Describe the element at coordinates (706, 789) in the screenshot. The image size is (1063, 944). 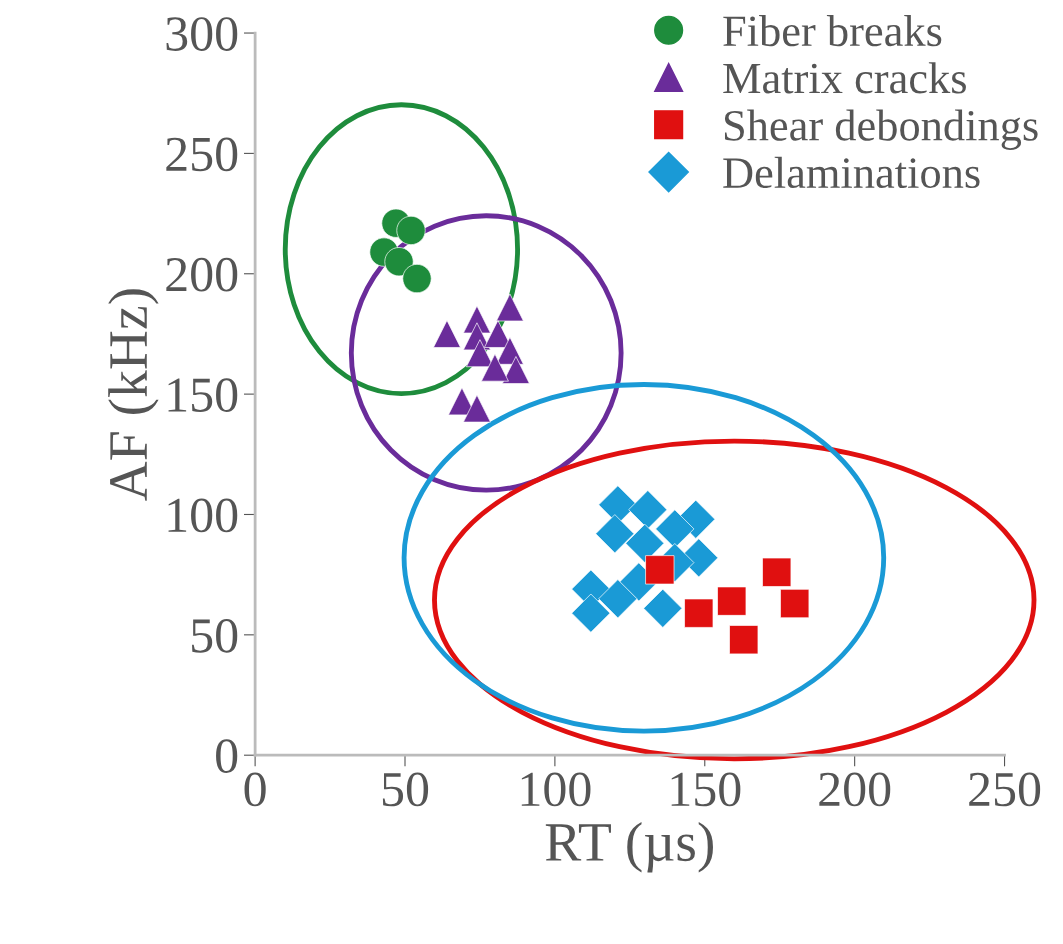
I see `x-tick-label: 150` at that location.